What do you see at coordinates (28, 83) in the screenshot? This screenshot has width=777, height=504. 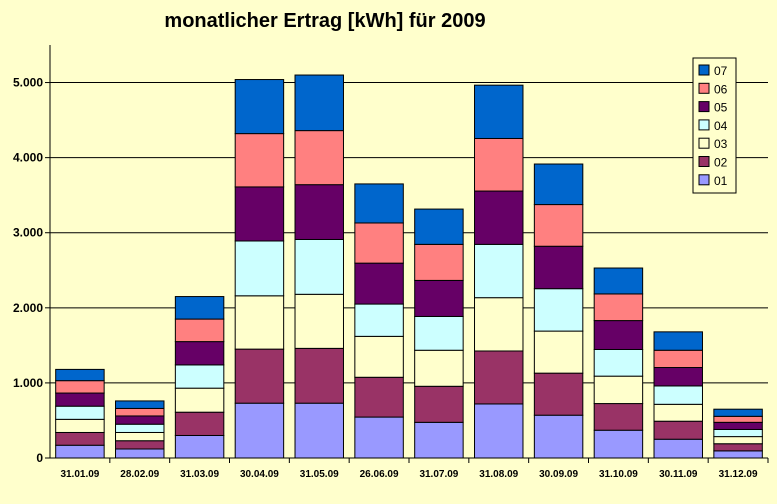 I see `y-tick-label: 5.000` at bounding box center [28, 83].